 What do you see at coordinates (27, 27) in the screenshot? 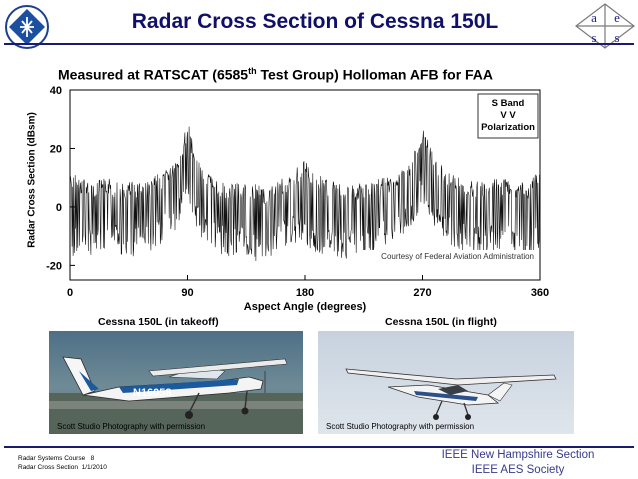
I see `ieee-logo` at bounding box center [27, 27].